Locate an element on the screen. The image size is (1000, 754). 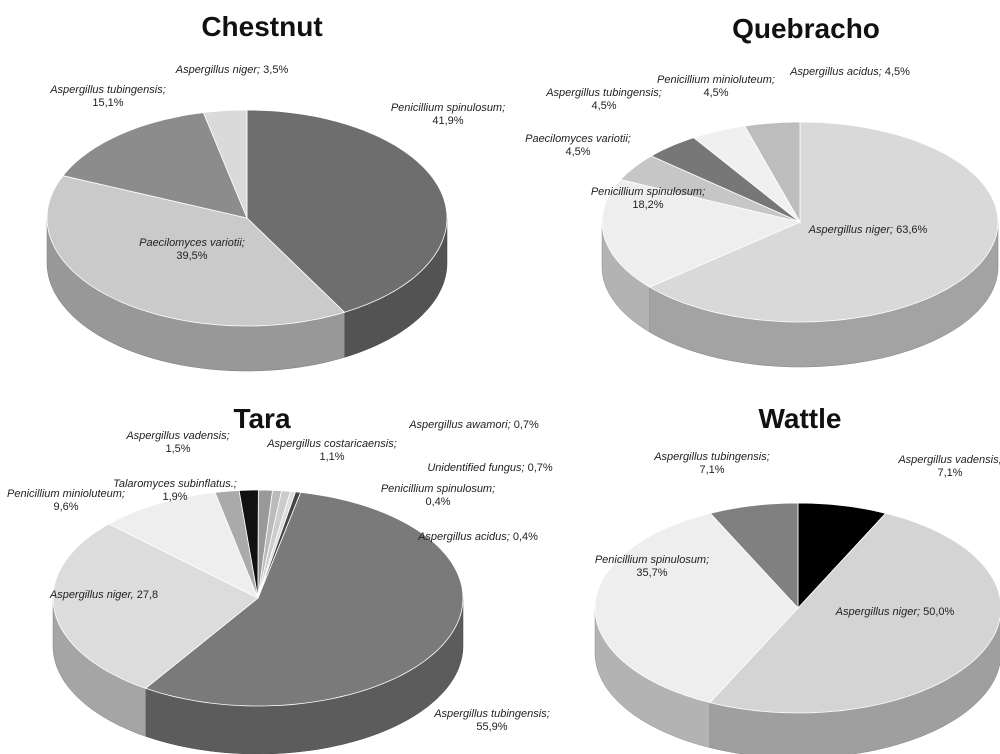
slice-label: Penicillium spinulosum; 0,4% is located at coordinates (438, 496).